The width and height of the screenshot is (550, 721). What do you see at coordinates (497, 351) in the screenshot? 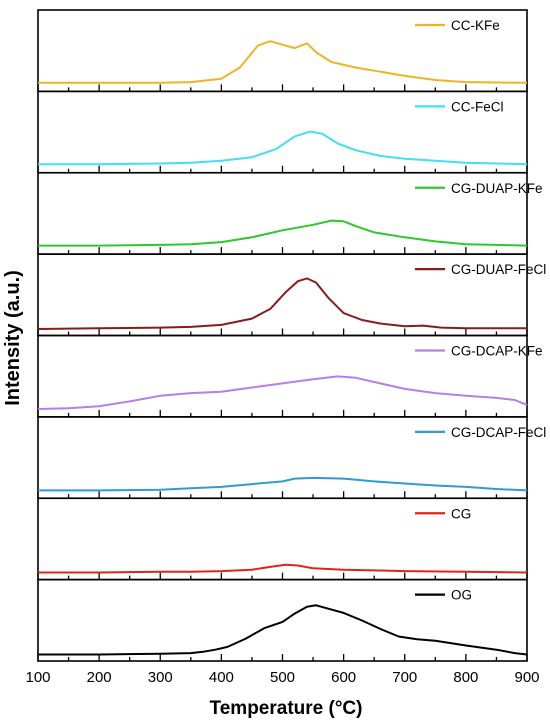
I see `legend-label: CG-DCAP-KFe` at bounding box center [497, 351].